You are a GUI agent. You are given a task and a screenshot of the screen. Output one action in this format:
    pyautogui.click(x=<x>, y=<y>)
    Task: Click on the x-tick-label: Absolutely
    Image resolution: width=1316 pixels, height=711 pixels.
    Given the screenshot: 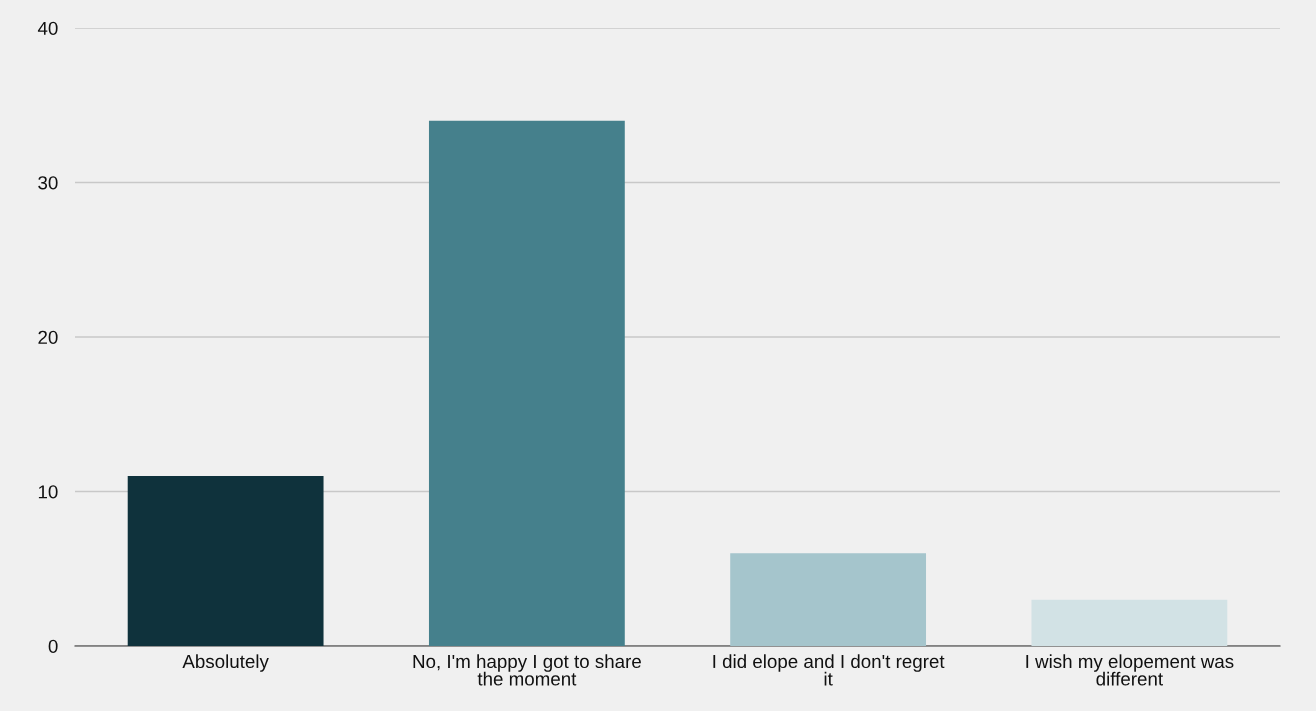 What is the action you would take?
    pyautogui.click(x=225, y=663)
    